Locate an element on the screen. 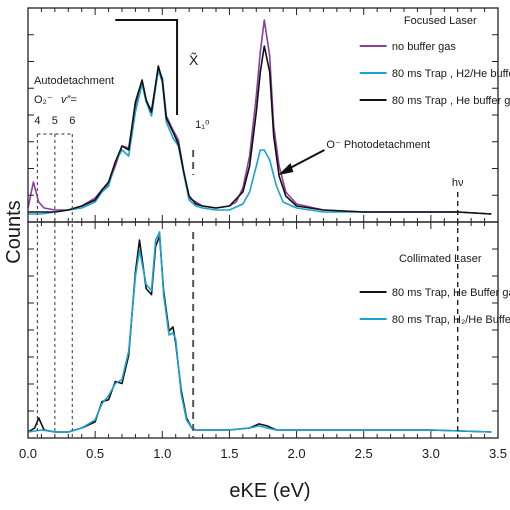 This screenshot has height=510, width=510. origin-marker-label: 1₁⁰ is located at coordinates (202, 125).